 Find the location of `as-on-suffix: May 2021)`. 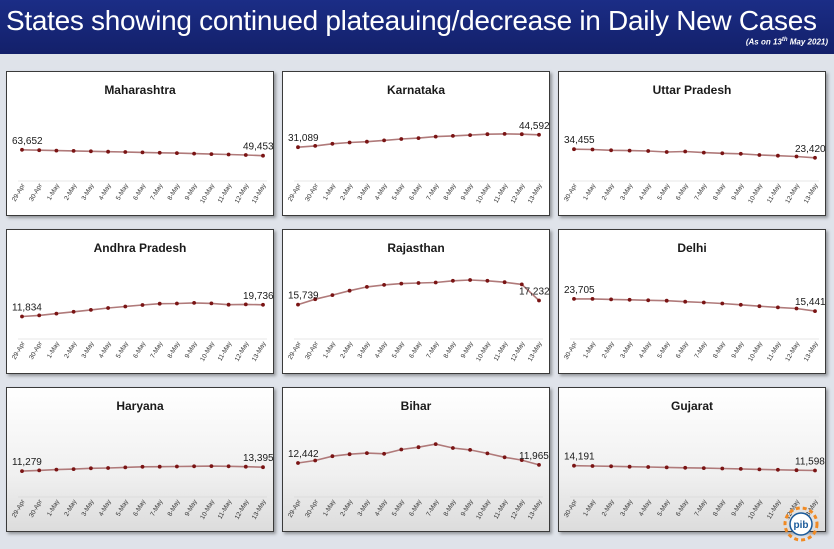

as-on-suffix: May 2021) is located at coordinates (807, 42).